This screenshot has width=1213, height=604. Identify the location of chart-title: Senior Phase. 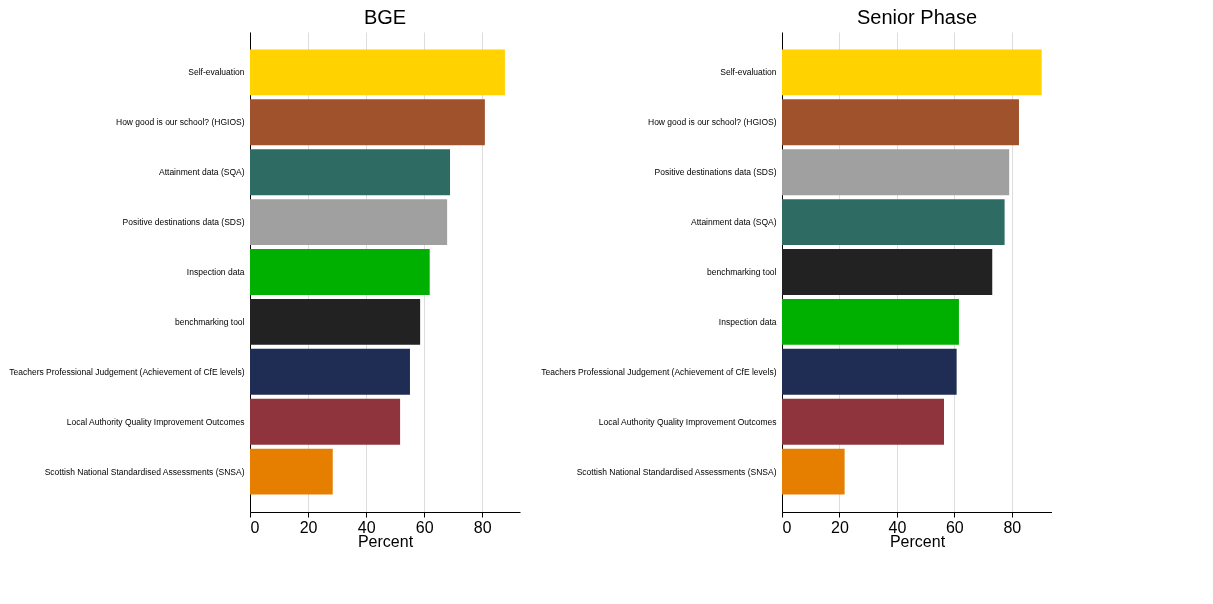
(917, 17).